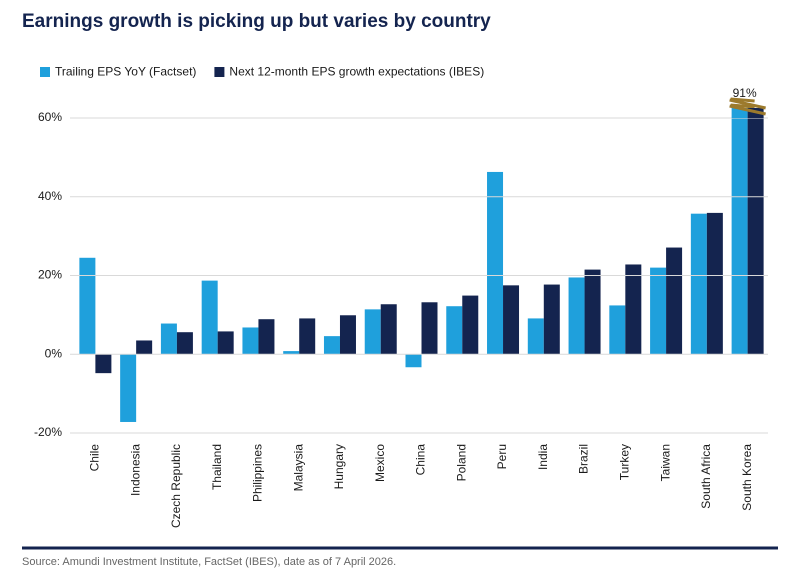 This screenshot has width=800, height=579. What do you see at coordinates (421, 460) in the screenshot?
I see `x-tick-label: China` at bounding box center [421, 460].